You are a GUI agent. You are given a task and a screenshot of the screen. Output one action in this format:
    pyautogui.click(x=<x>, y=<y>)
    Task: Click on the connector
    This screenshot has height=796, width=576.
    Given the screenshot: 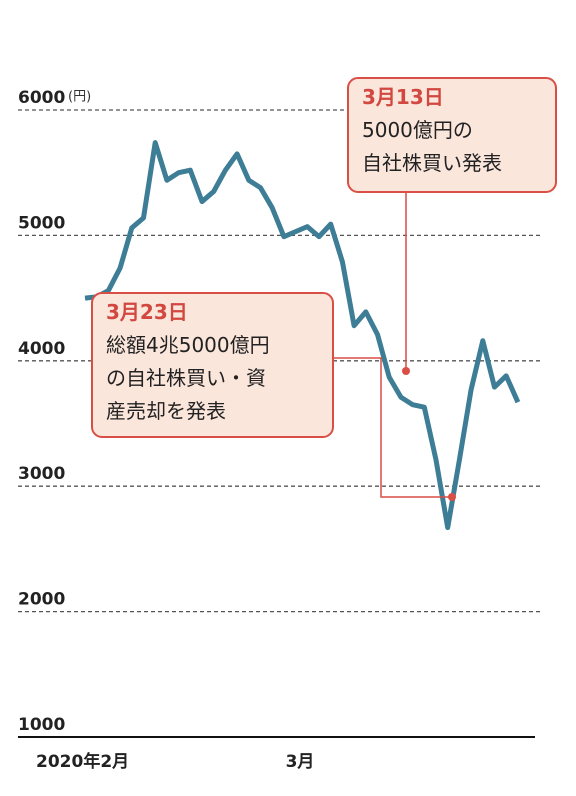 What is the action you would take?
    pyautogui.click(x=392, y=427)
    